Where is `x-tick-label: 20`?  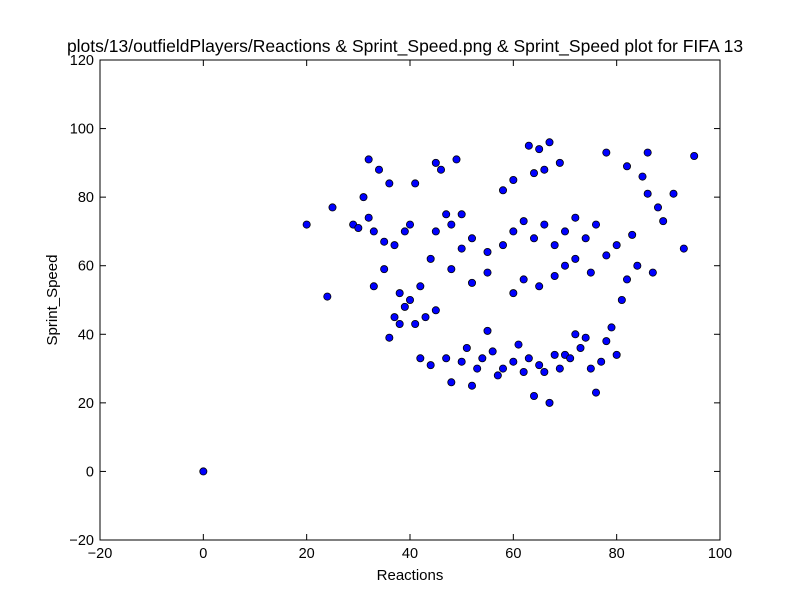 x-tick-label: 20 is located at coordinates (307, 554).